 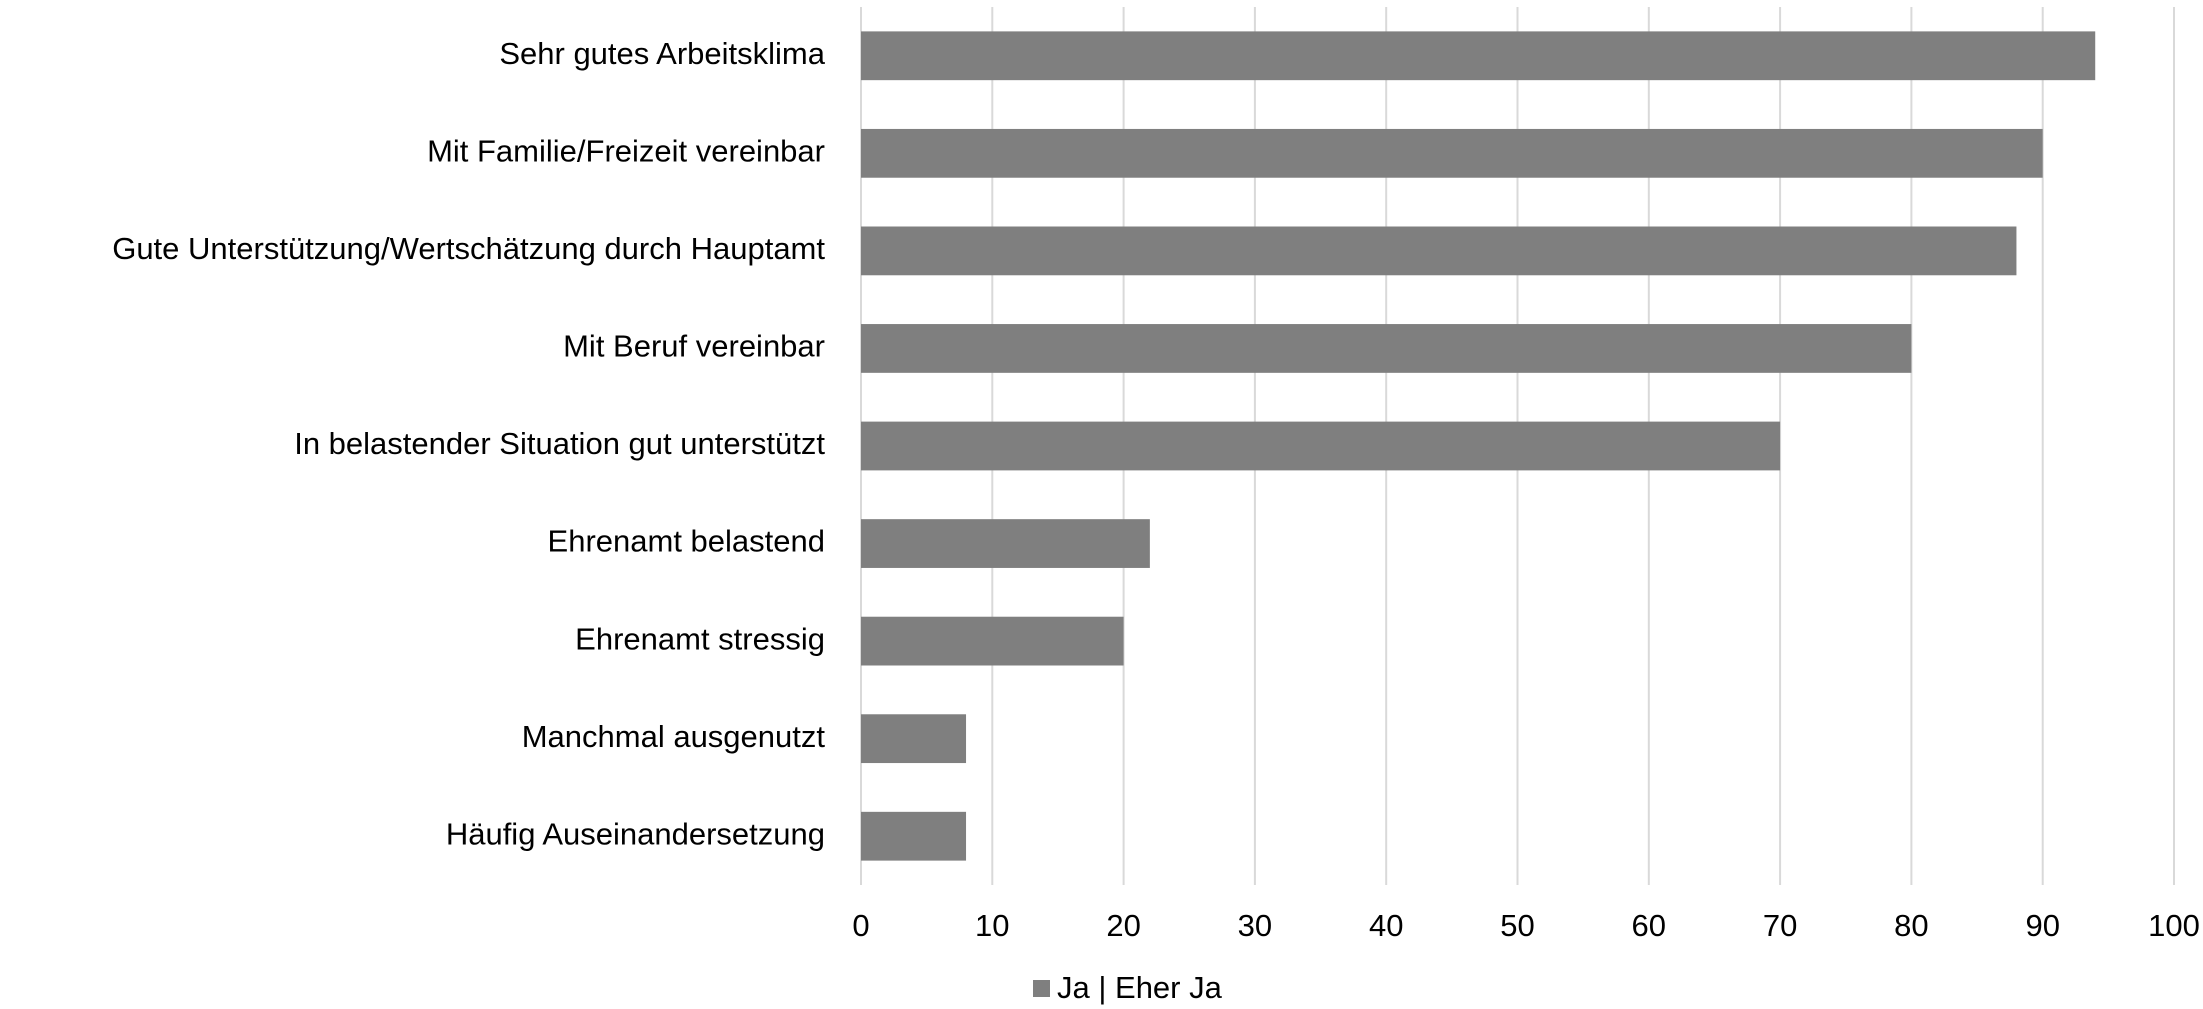 What do you see at coordinates (1517, 925) in the screenshot?
I see `x-tick-label: 50` at bounding box center [1517, 925].